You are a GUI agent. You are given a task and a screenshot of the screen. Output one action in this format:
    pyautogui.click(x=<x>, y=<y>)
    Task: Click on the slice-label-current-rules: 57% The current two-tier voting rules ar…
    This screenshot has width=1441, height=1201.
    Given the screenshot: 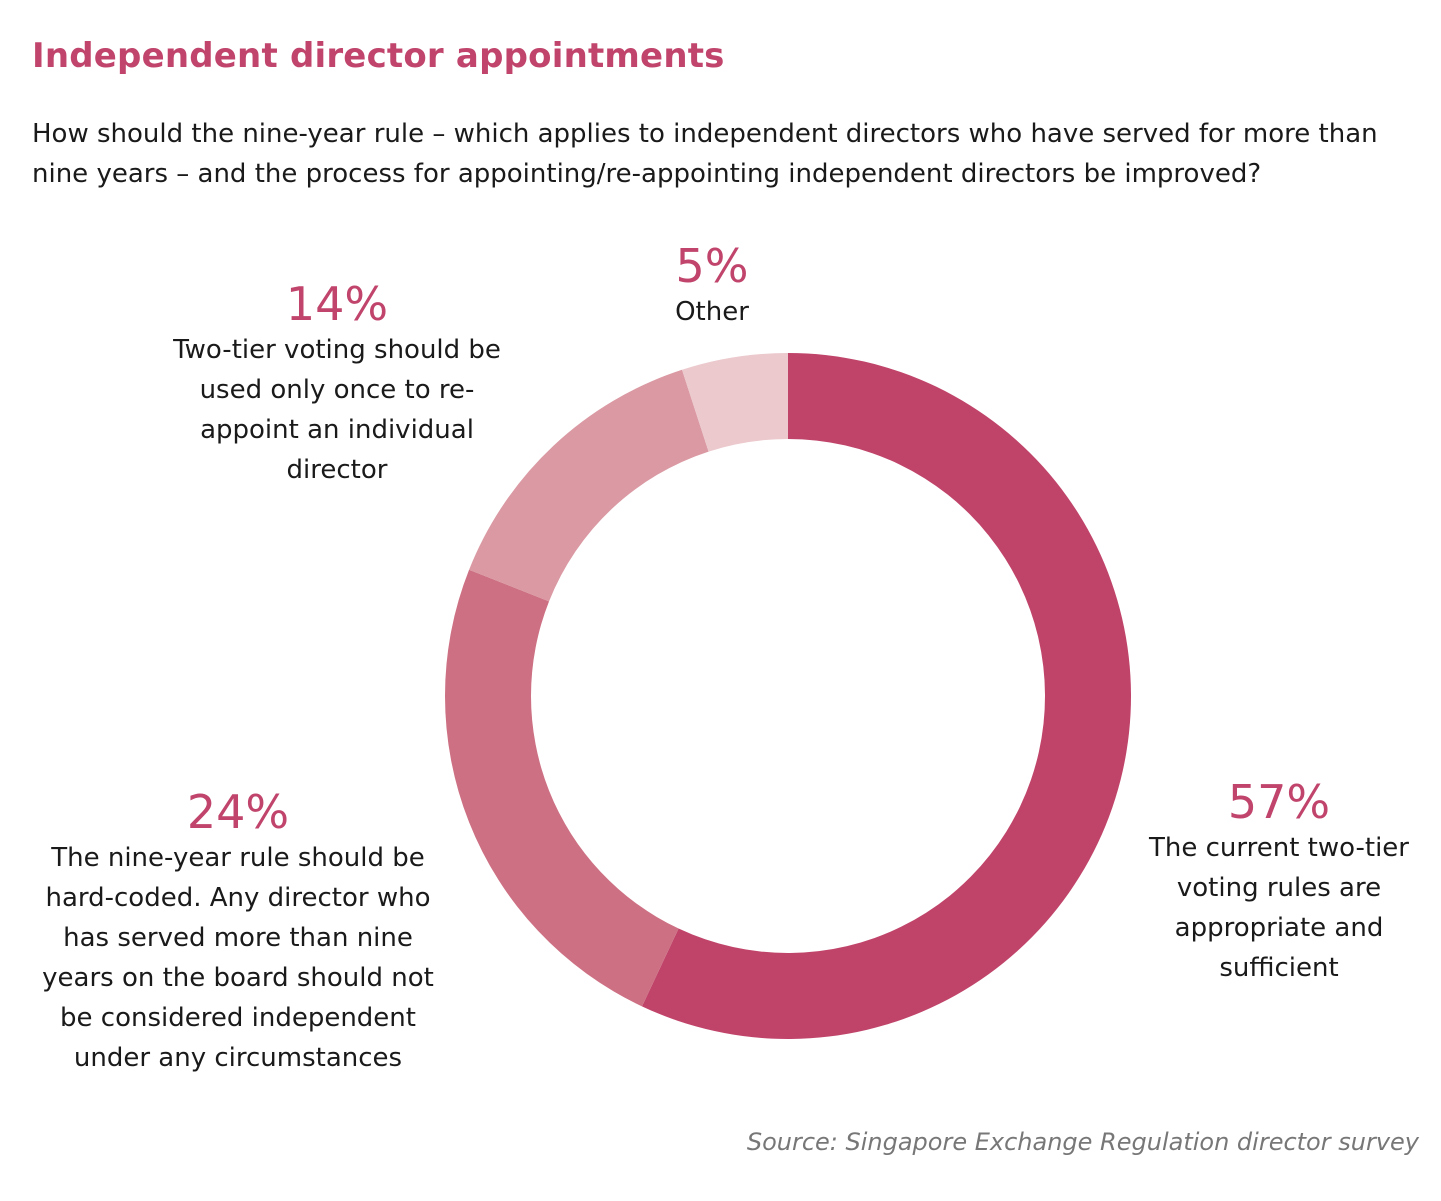 What is the action you would take?
    pyautogui.click(x=1279, y=882)
    